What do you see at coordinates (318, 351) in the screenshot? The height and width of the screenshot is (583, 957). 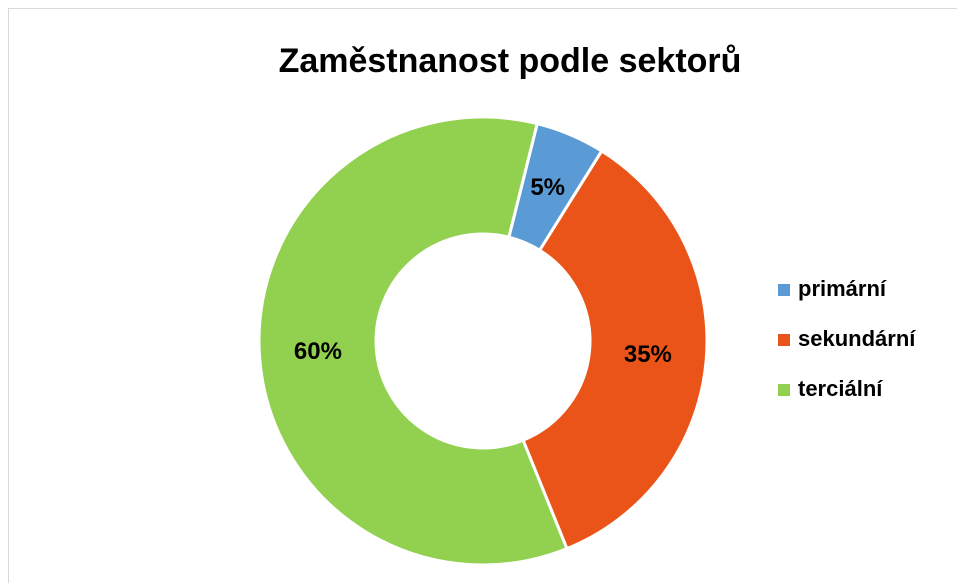 I see `data-label: 60%` at bounding box center [318, 351].